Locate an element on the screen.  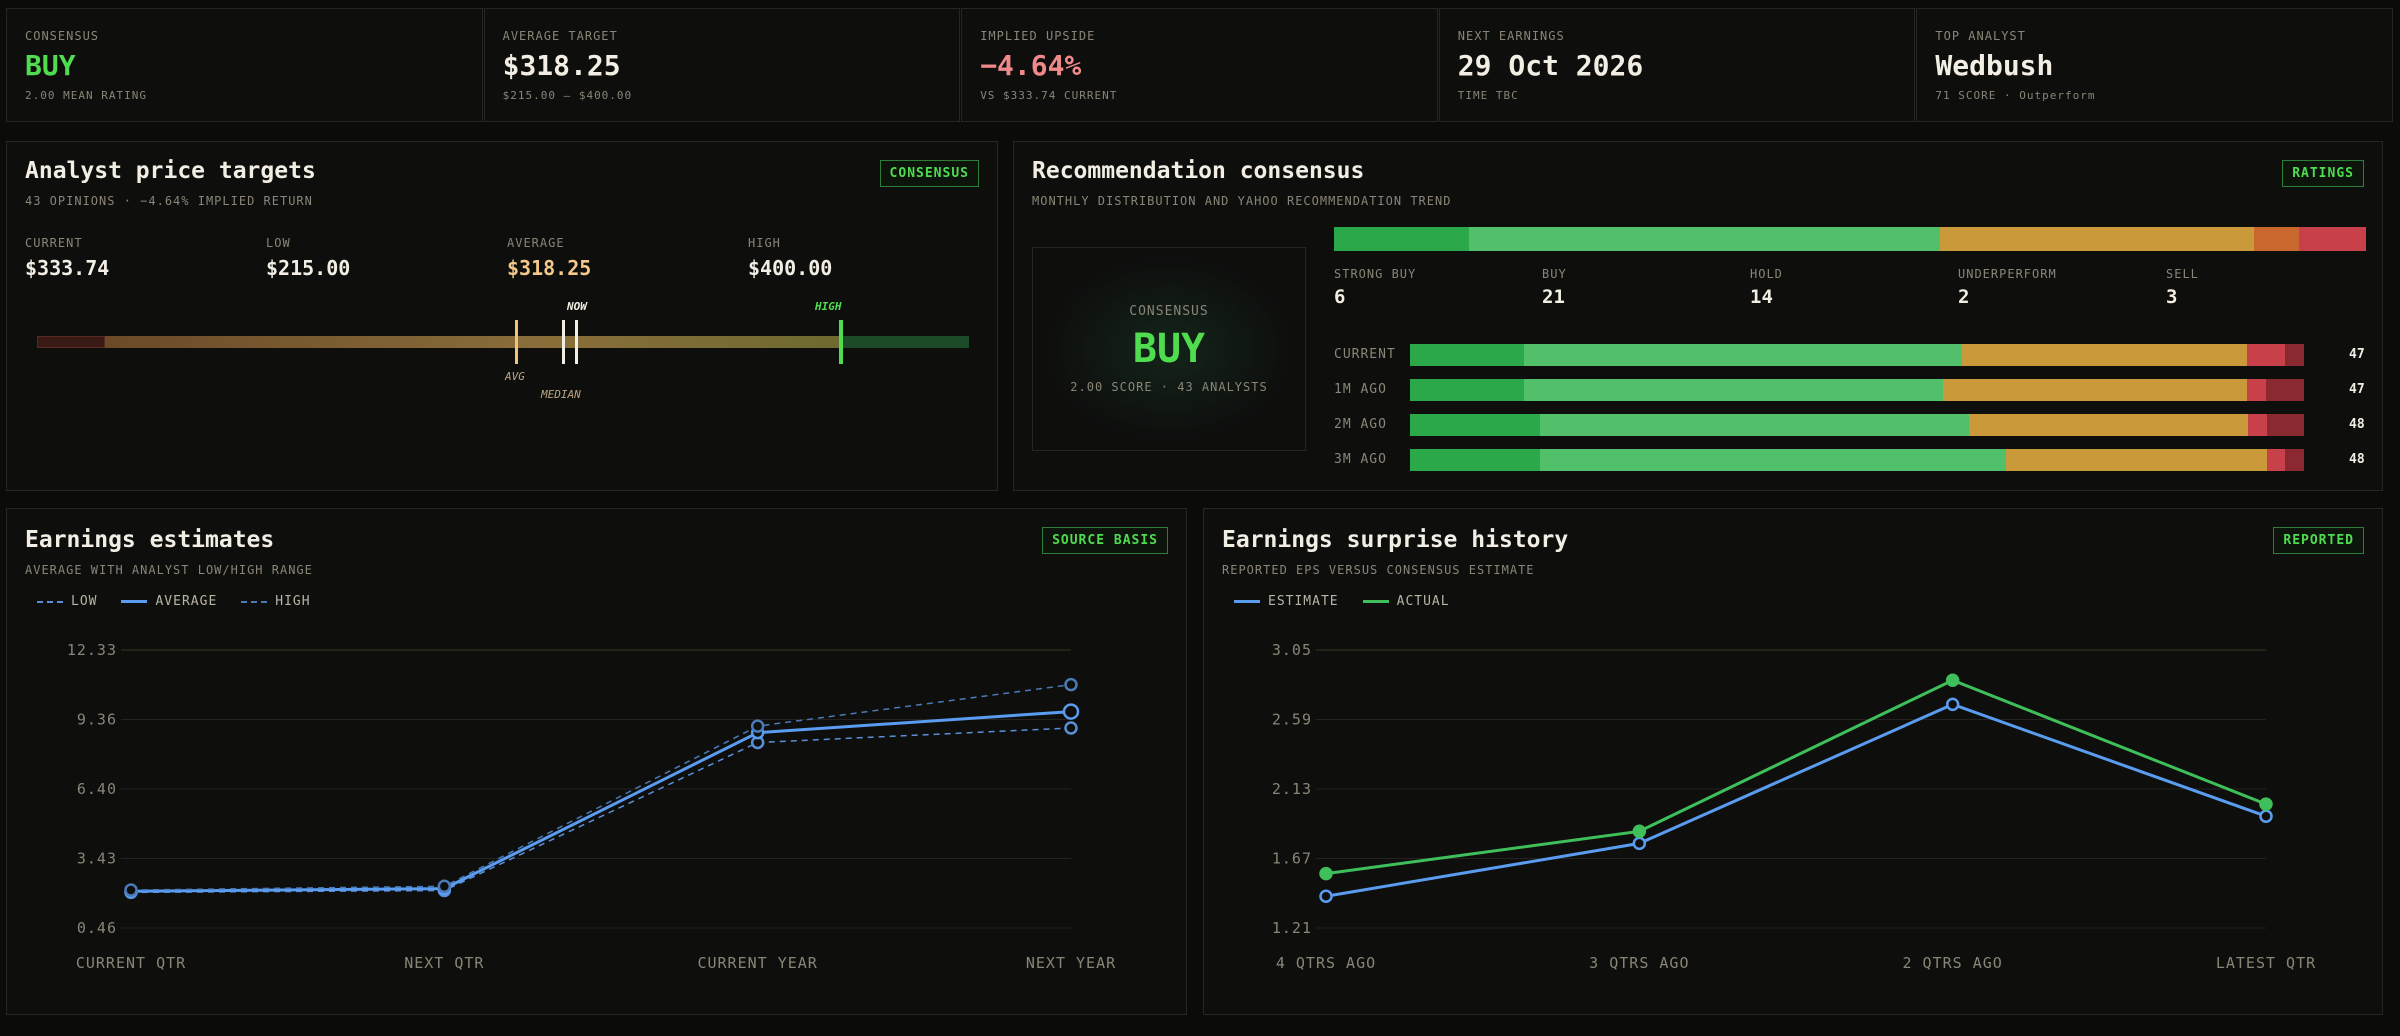
kpi-sub: TIME TBC is located at coordinates (1488, 95).